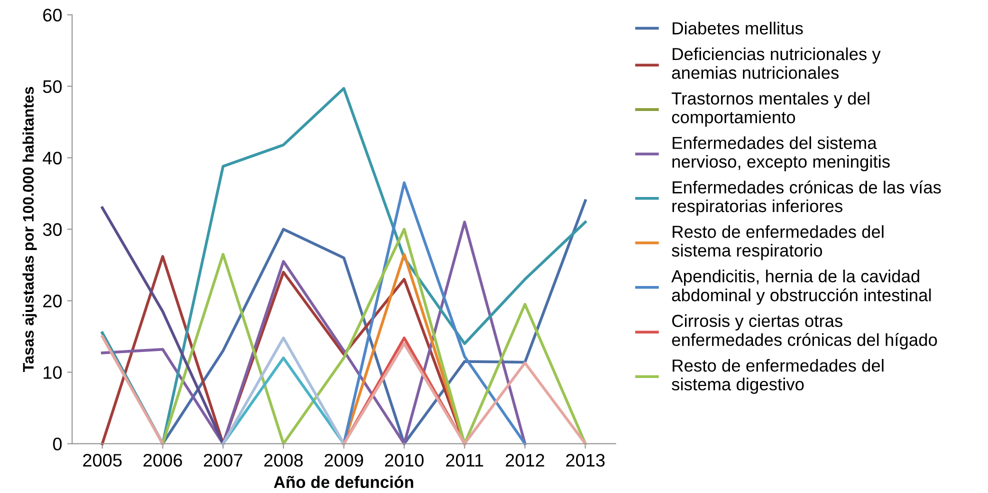  Describe the element at coordinates (344, 460) in the screenshot. I see `x-tick-label: 2009` at that location.